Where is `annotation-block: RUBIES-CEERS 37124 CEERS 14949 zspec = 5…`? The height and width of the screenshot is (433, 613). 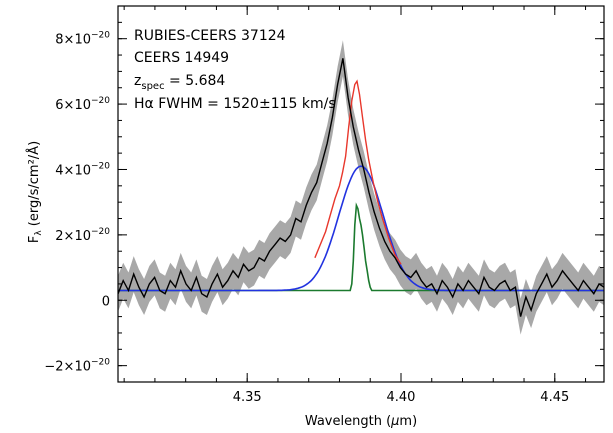
annotation-block: RUBIES-CEERS 37124 CEERS 14949 zspec = 5… is located at coordinates (235, 70).